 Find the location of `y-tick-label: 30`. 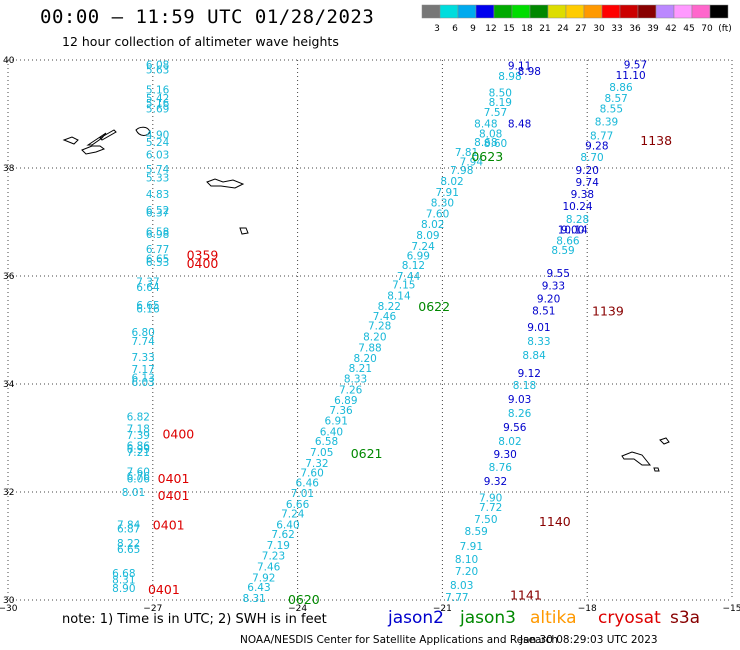

y-tick-label: 30 is located at coordinates (9, 601).